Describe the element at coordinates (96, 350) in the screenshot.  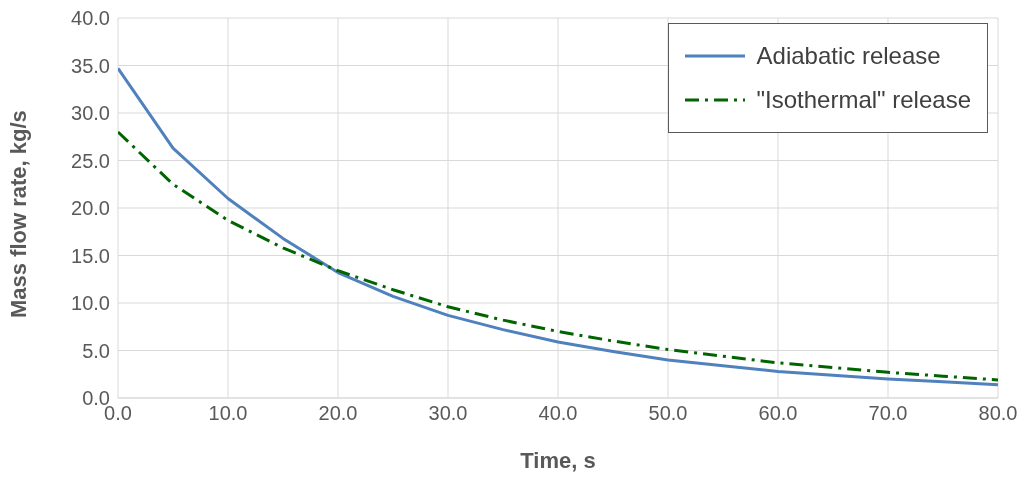
I see `y-tick-label: 5.0` at that location.